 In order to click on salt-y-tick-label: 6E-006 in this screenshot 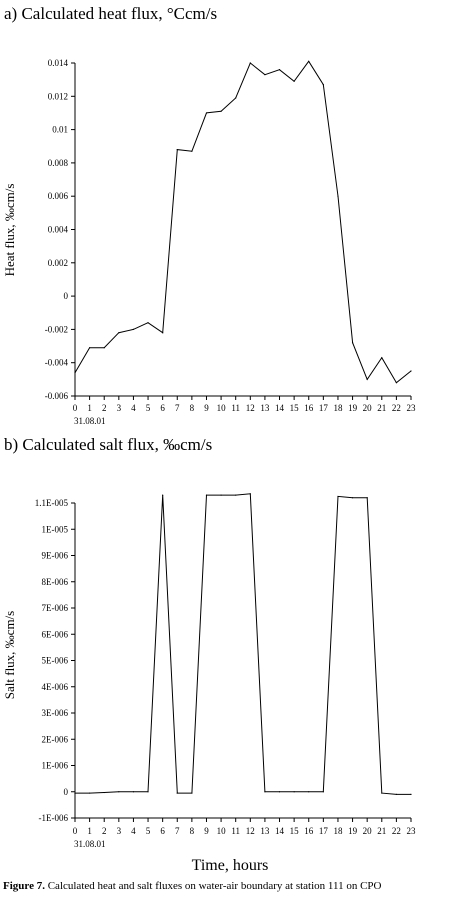, I will do `click(55, 634)`.